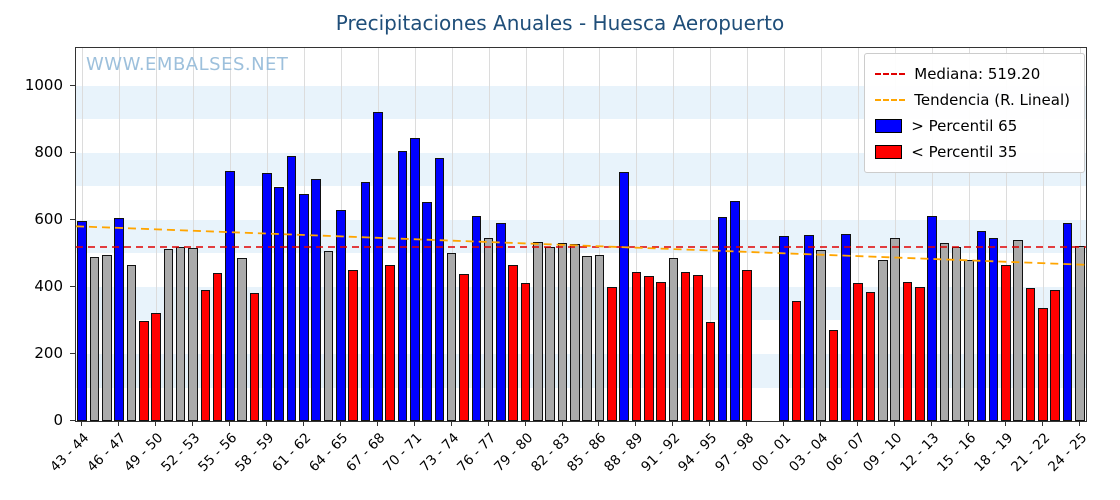 The image size is (1120, 500). I want to click on trend-line-swatch, so click(890, 100).